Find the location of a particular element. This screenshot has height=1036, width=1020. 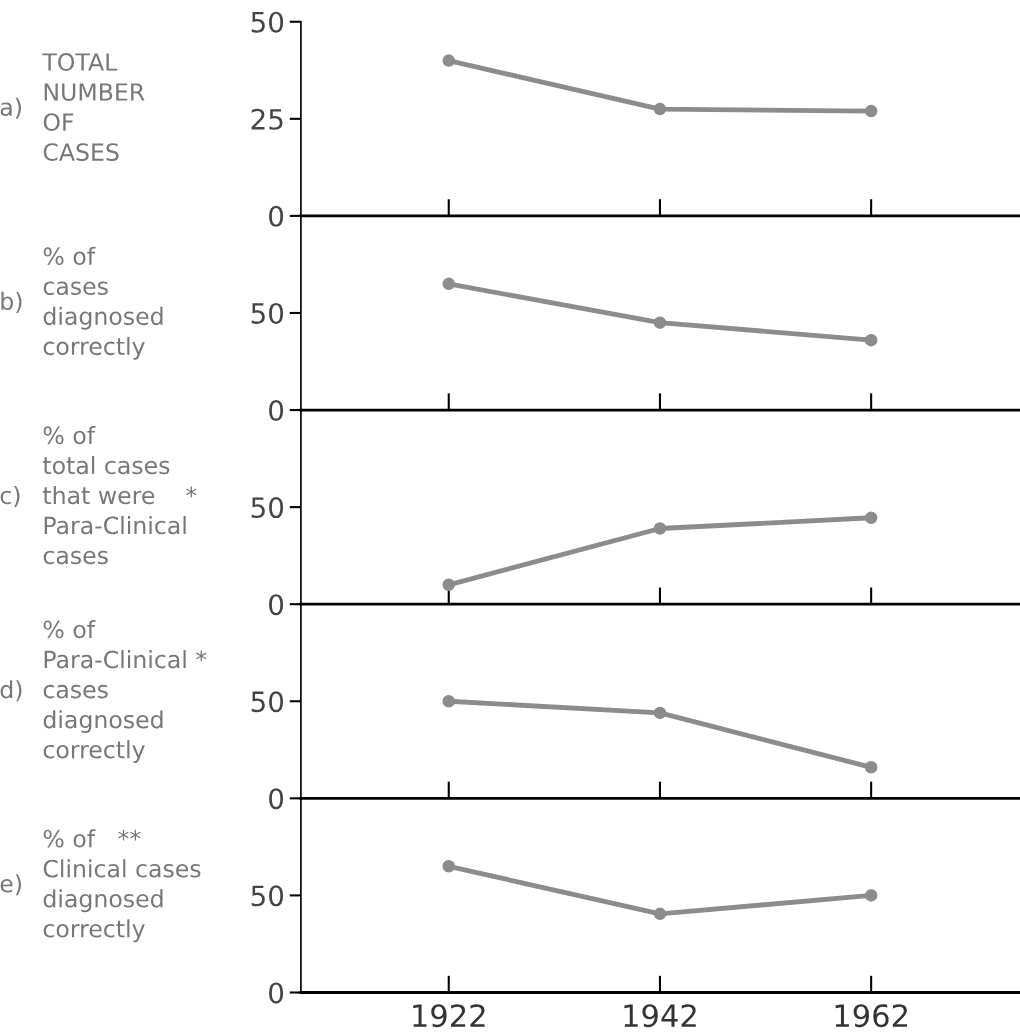

x-tick-label: 1922 is located at coordinates (449, 1016).